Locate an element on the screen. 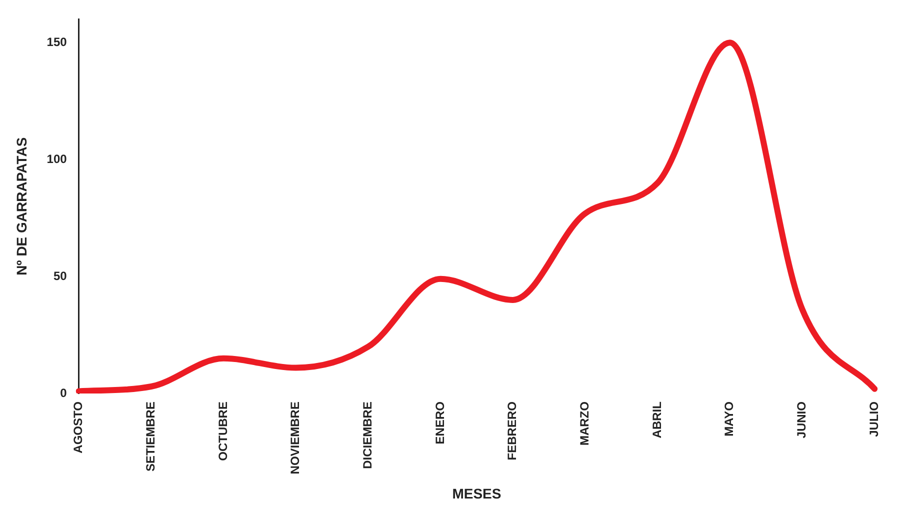  x-tick-label: SETIEMBRE is located at coordinates (150, 437).